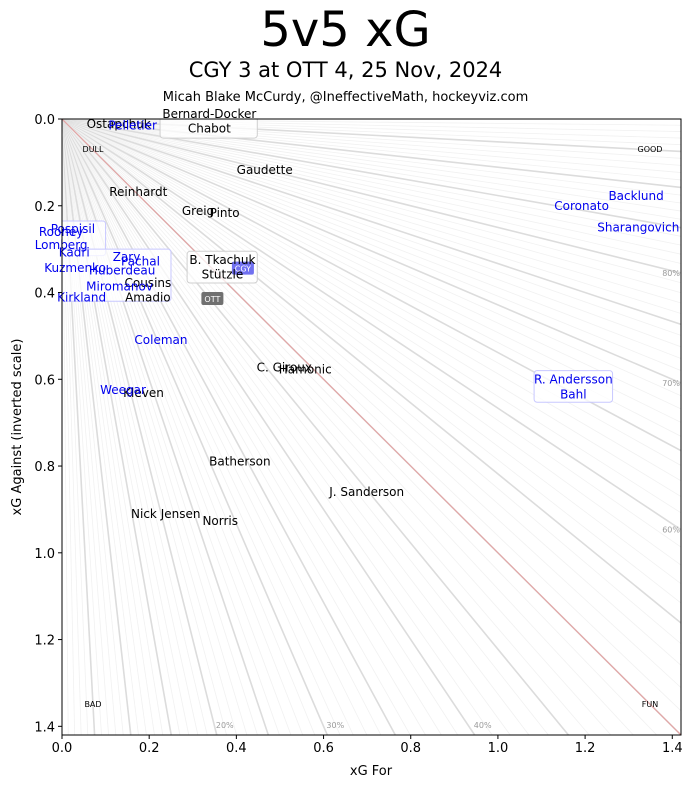 The height and width of the screenshot is (788, 691). Describe the element at coordinates (17, 427) in the screenshot. I see `y-axis-label: xG Against (inverted scale)` at that location.